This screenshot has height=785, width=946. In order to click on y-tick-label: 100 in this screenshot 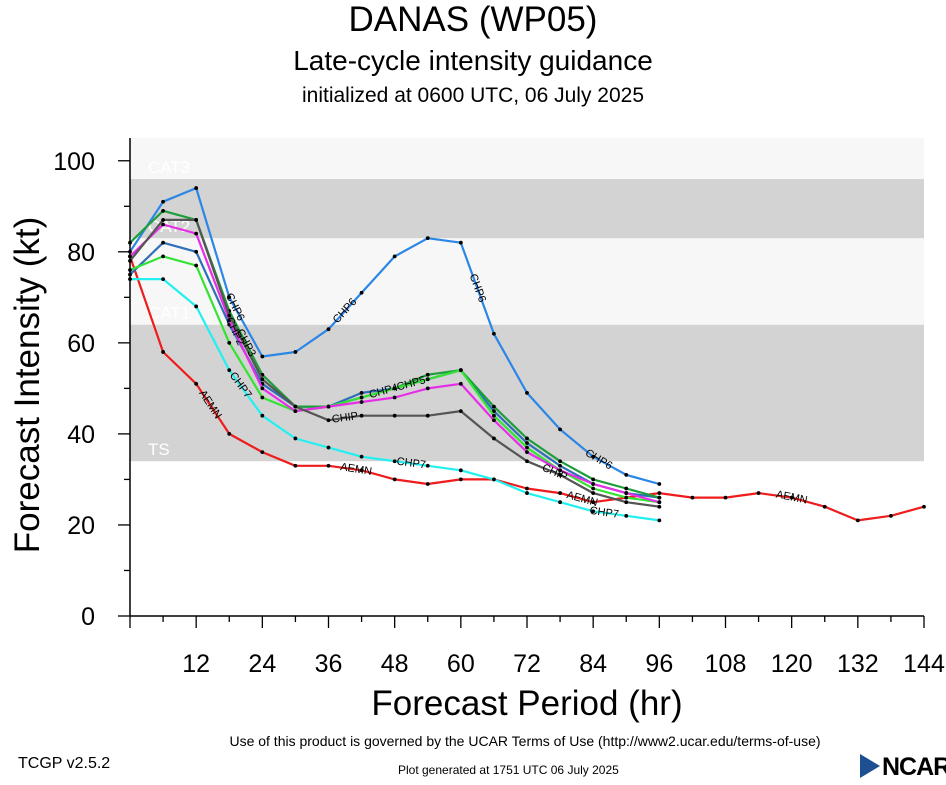, I will do `click(74, 162)`.